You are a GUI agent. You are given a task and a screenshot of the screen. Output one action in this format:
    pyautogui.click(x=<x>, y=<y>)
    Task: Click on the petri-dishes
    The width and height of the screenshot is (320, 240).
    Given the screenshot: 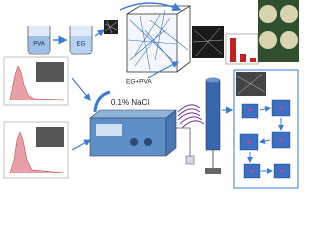 What is the action you would take?
    pyautogui.click(x=278, y=31)
    